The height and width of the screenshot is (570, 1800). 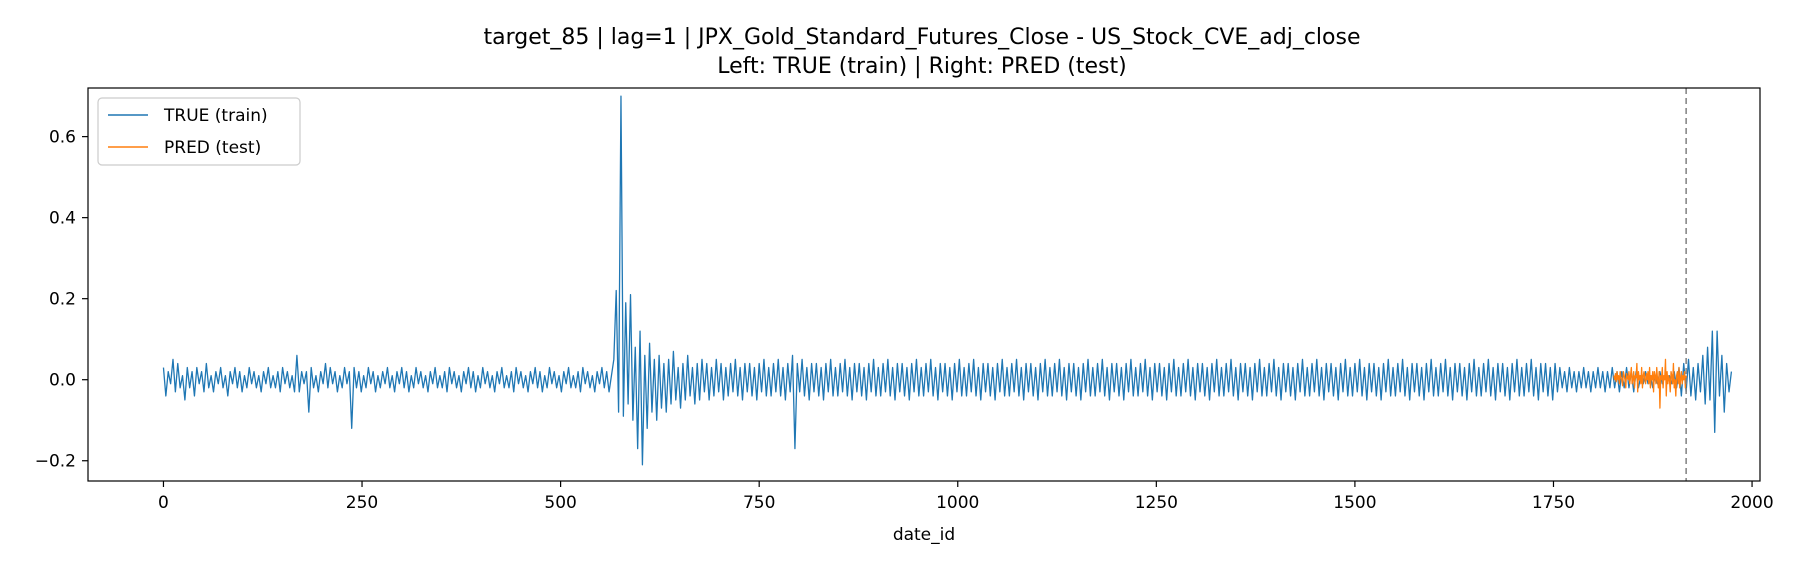 I want to click on x-tick-label: 250, so click(x=362, y=503).